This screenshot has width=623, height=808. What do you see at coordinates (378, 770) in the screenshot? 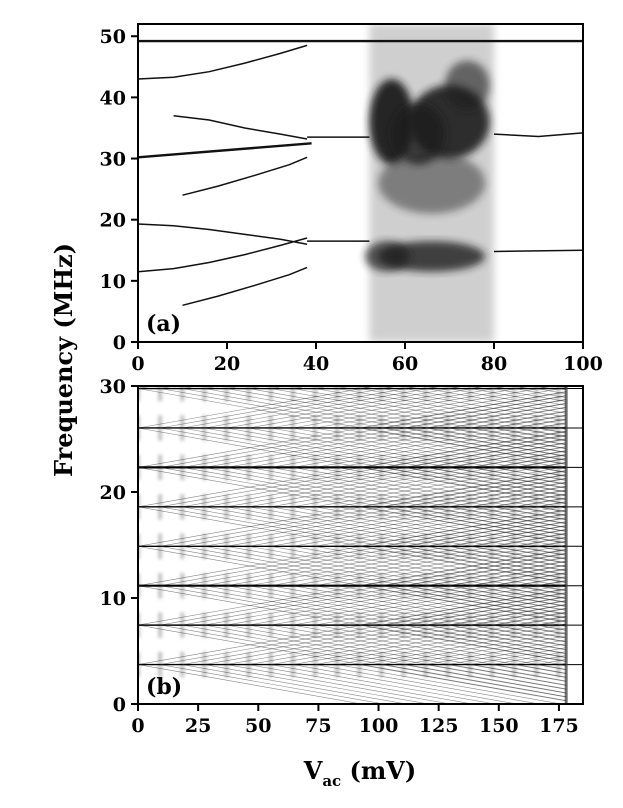
I see `x-axis-label-unit: (mV)` at bounding box center [378, 770].